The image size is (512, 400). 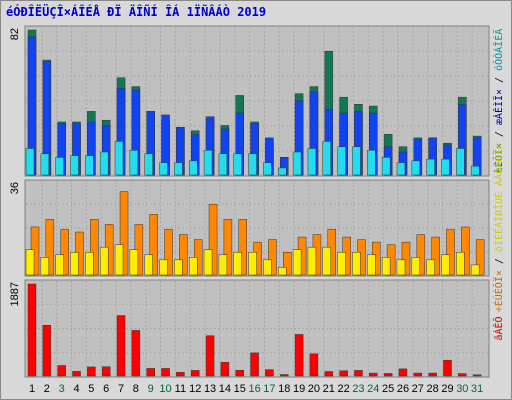 What do you see at coordinates (477, 389) in the screenshot?
I see `x-tick-label: 31` at bounding box center [477, 389].